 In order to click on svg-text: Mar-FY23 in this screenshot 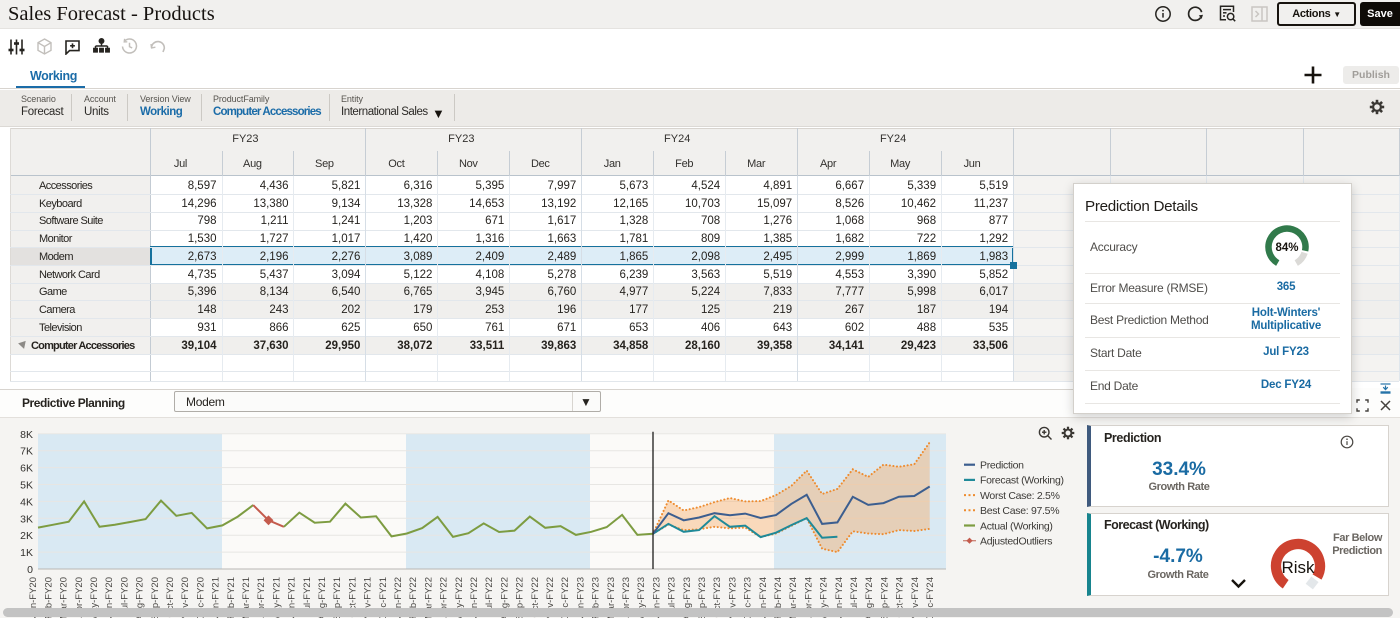, I will do `click(611, 597)`.